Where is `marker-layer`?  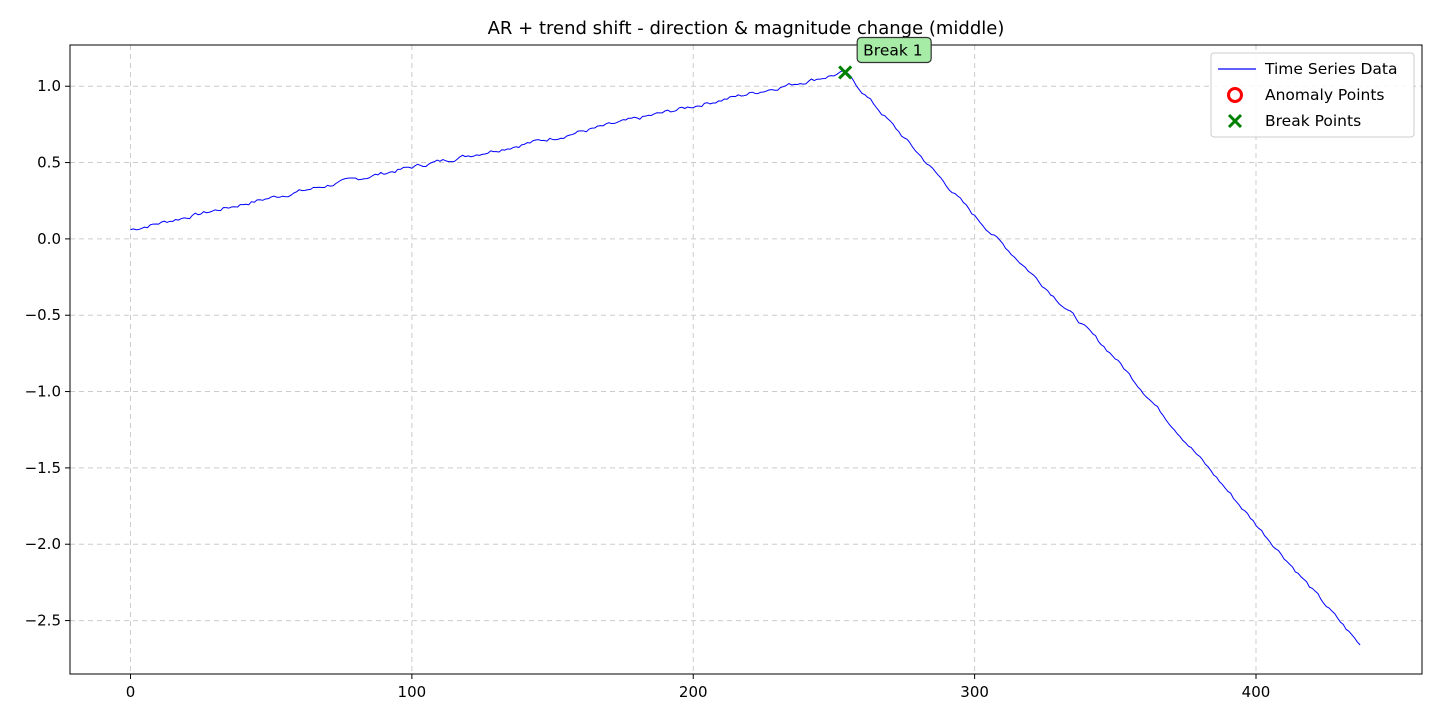
marker-layer is located at coordinates (845, 72).